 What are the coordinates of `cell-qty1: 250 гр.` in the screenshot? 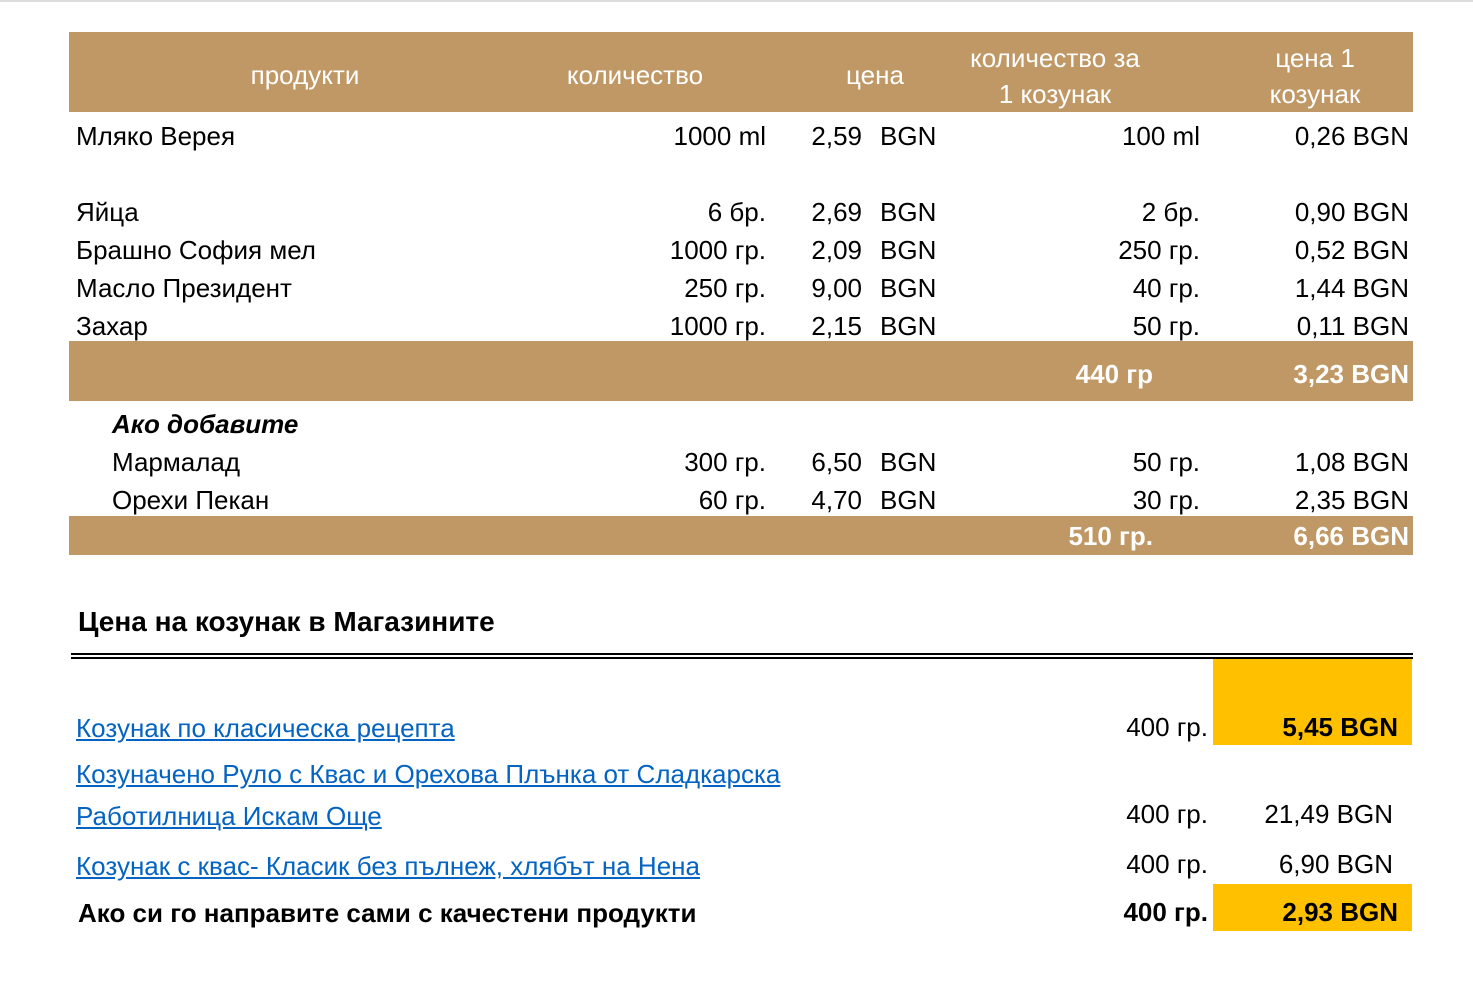 It's located at (1159, 250).